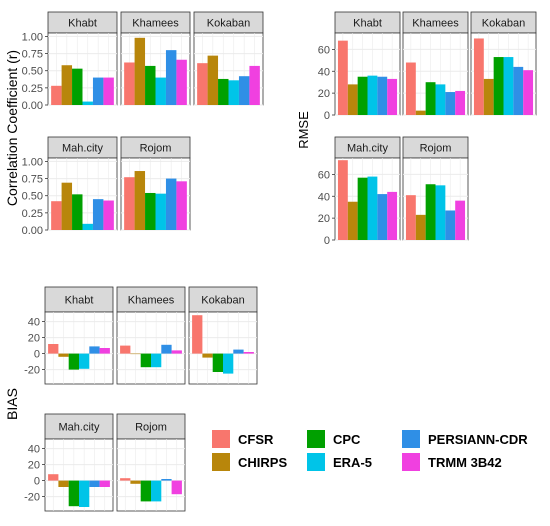 The height and width of the screenshot is (526, 550). Describe the element at coordinates (181, 82) in the screenshot. I see `chart1-khamees-bar-trmm-3b42` at that location.